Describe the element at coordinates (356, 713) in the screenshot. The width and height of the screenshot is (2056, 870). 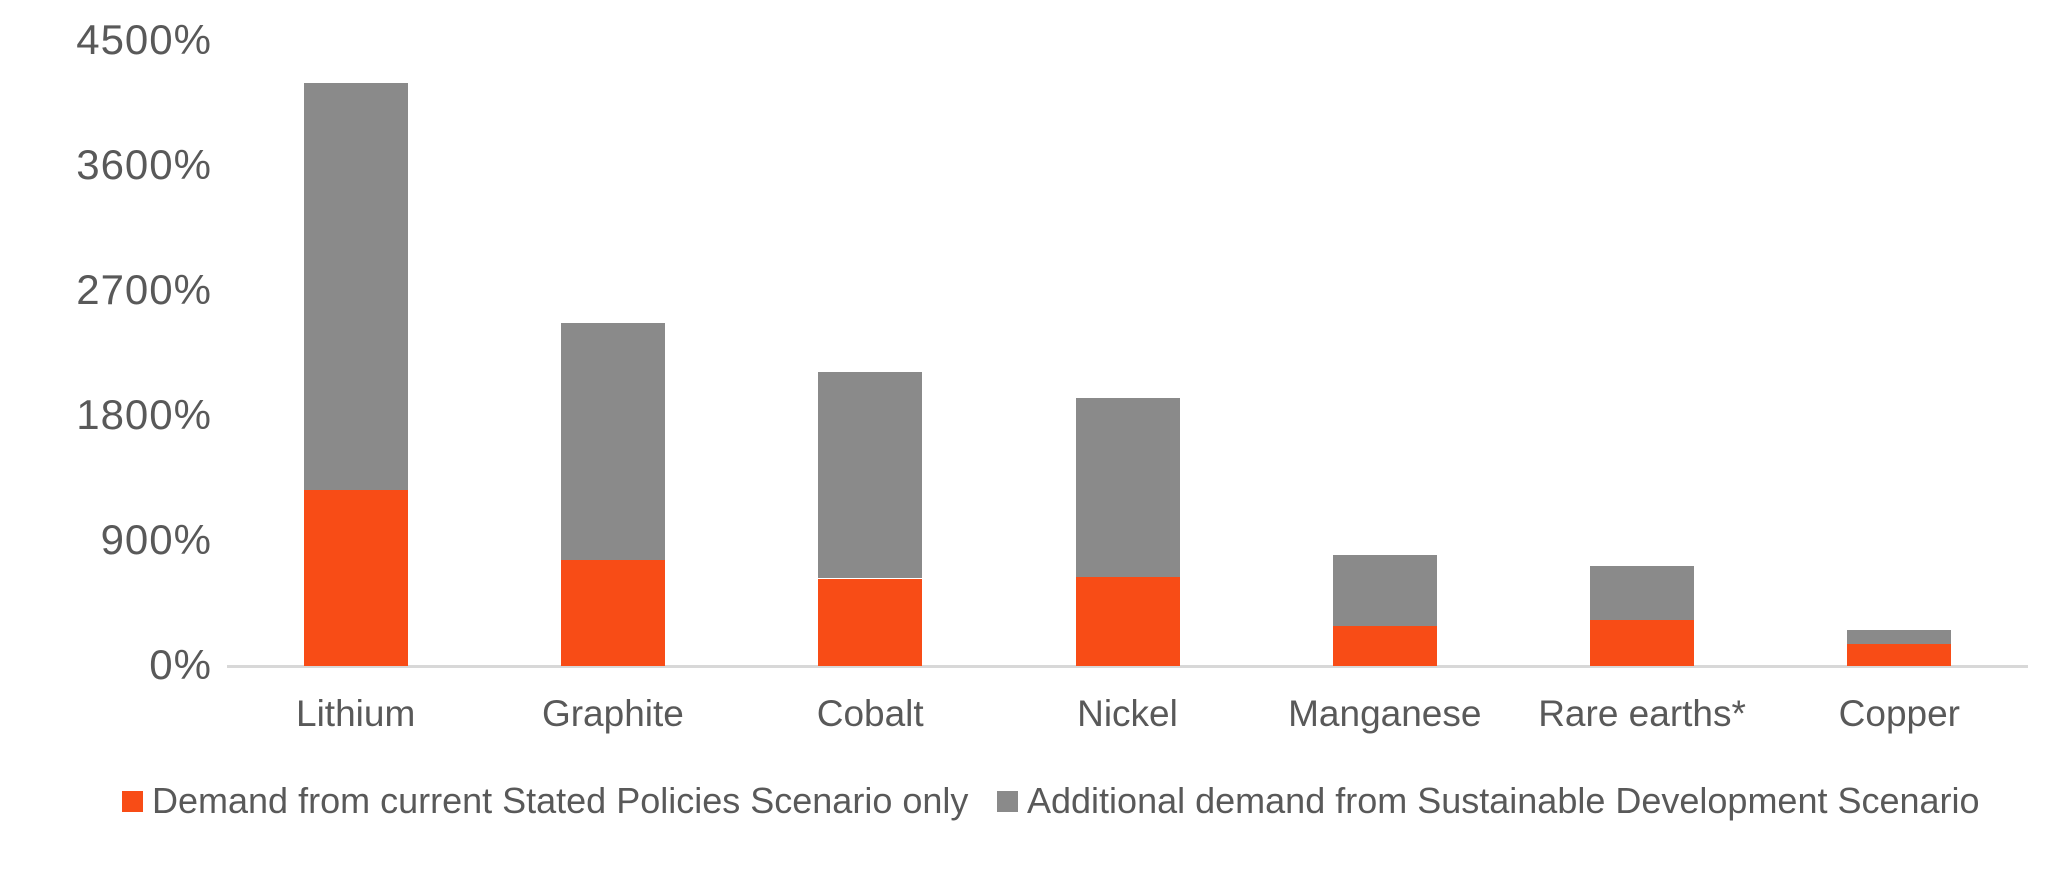
I see `x-axis-label-lithium: Lithium` at that location.